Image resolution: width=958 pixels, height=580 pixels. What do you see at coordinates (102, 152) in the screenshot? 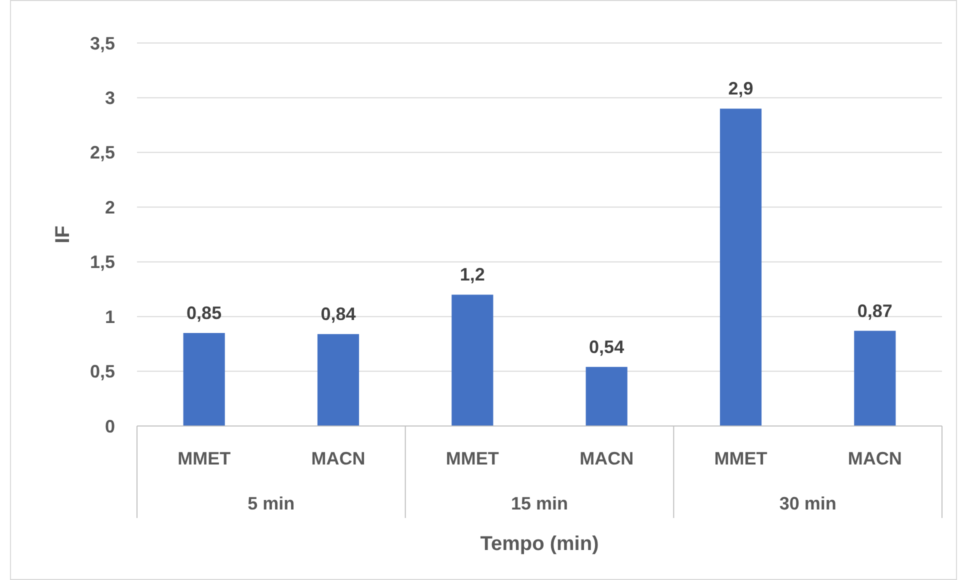
I see `y-tick-label: 2,5` at bounding box center [102, 152].